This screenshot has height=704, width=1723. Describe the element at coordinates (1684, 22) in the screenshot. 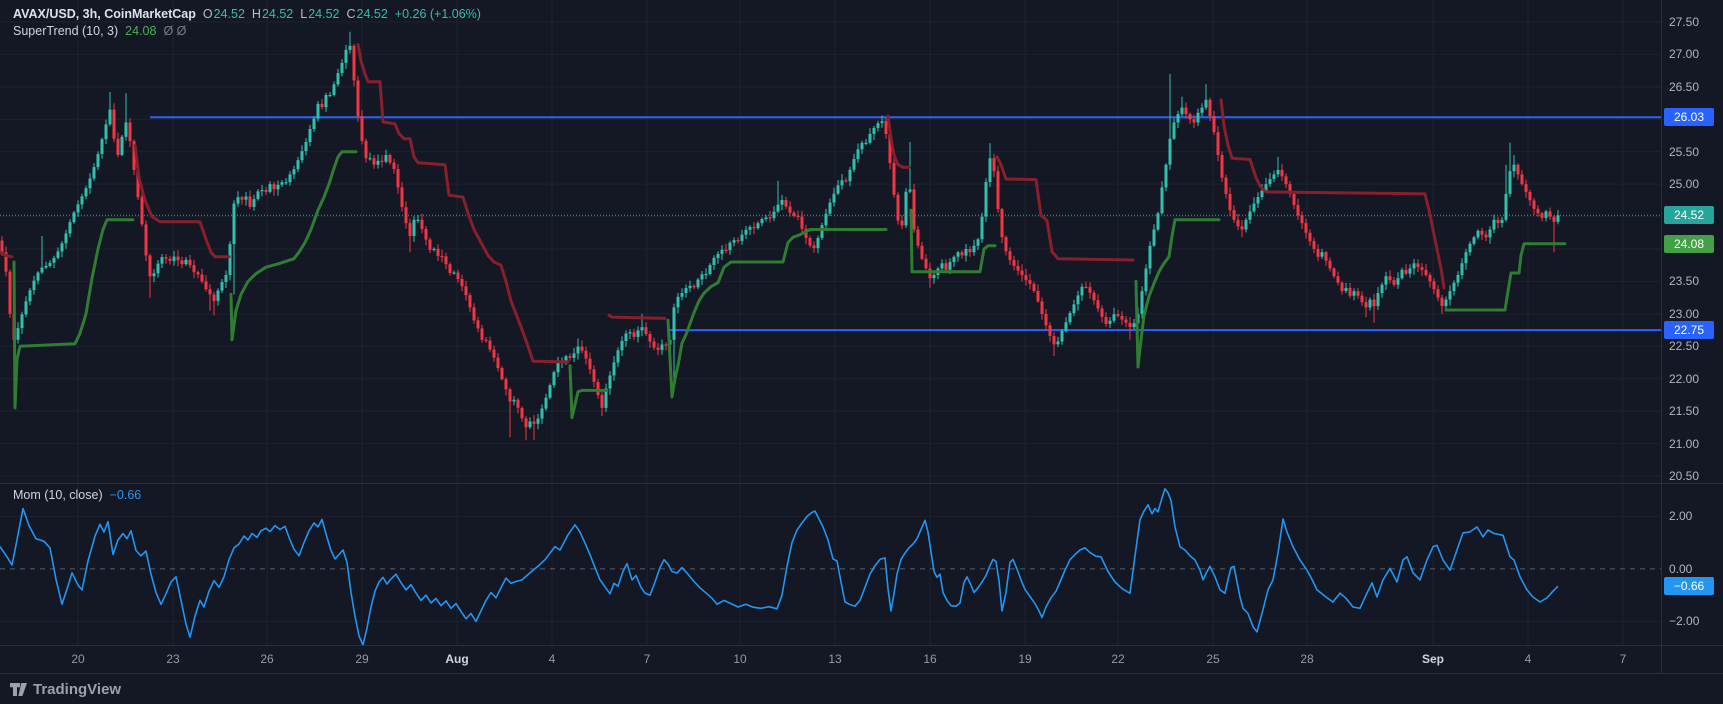

I see `price-tick: 27.50` at that location.